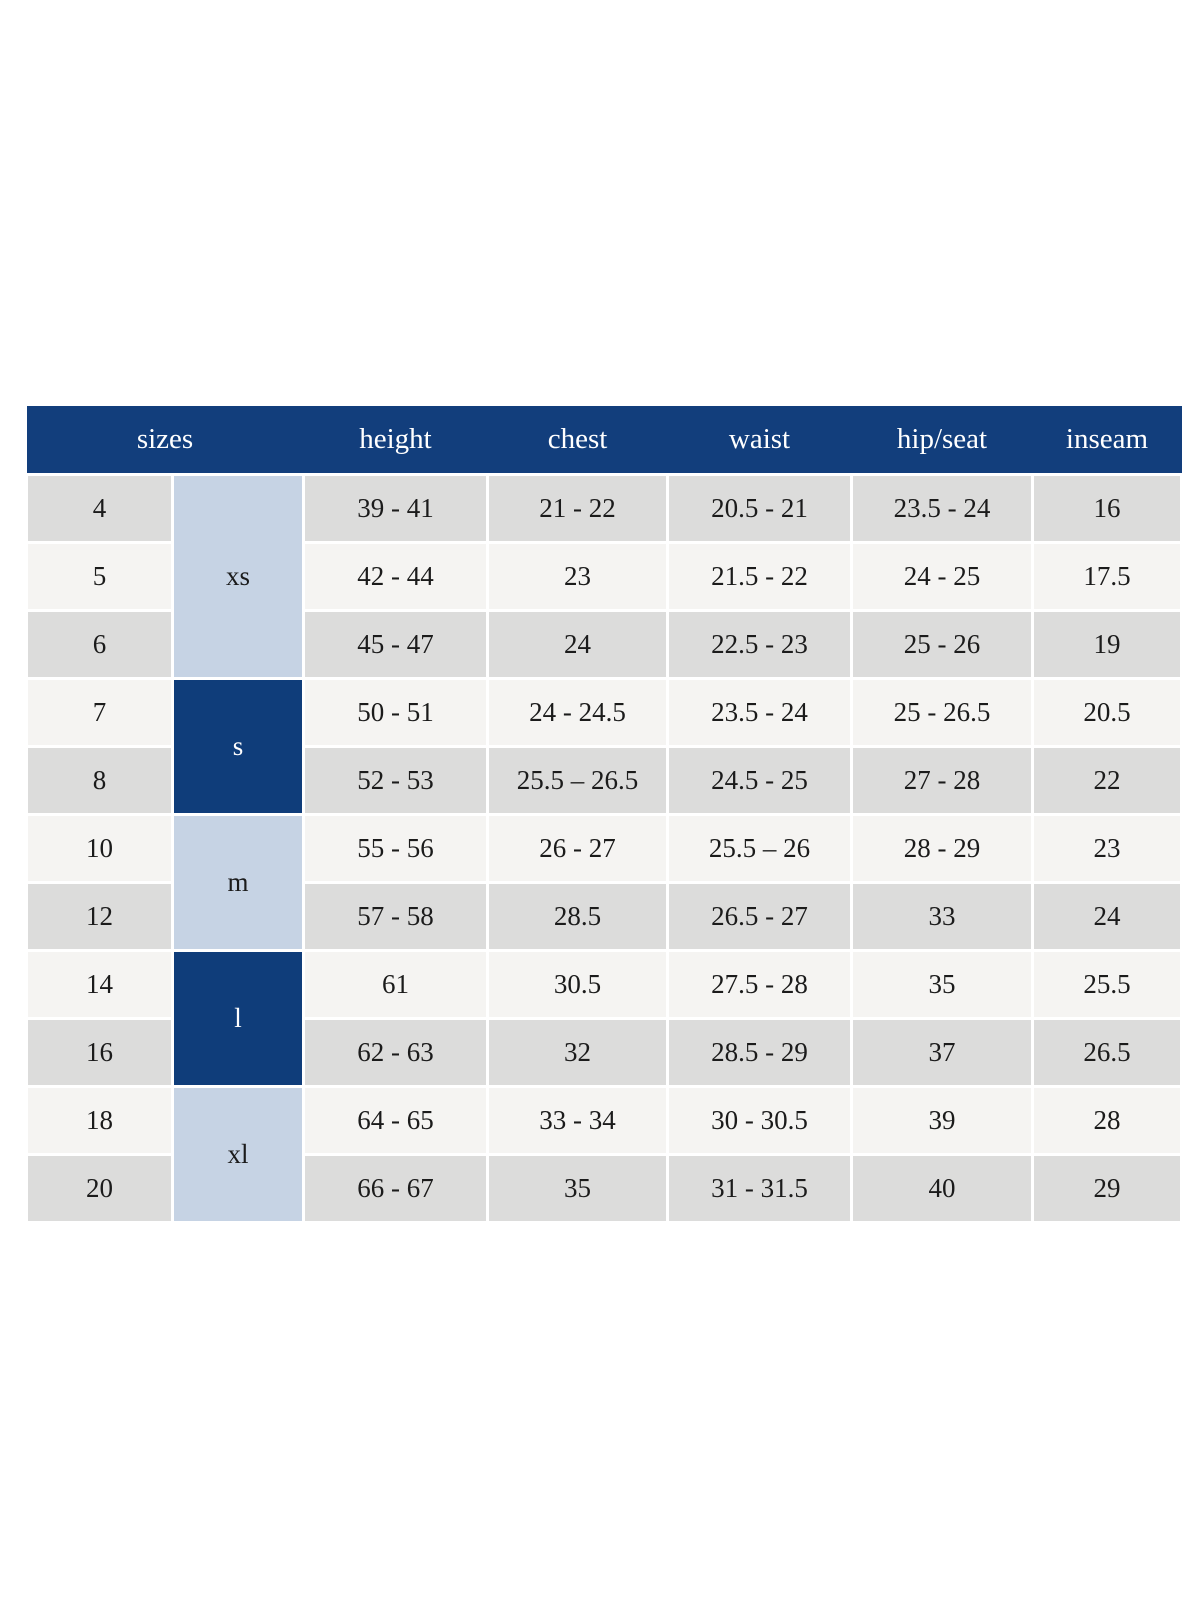 The width and height of the screenshot is (1200, 1600). I want to click on header-row: sizes height chest waist hip/seat inseam, so click(604, 440).